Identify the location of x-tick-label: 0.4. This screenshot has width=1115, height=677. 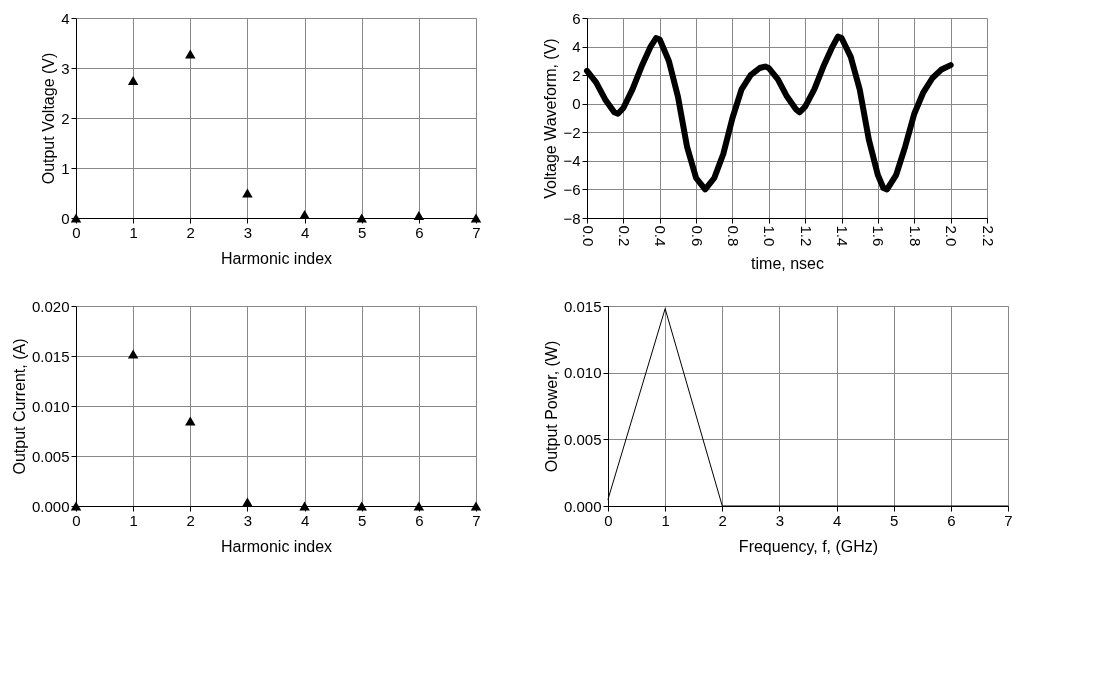
(661, 236).